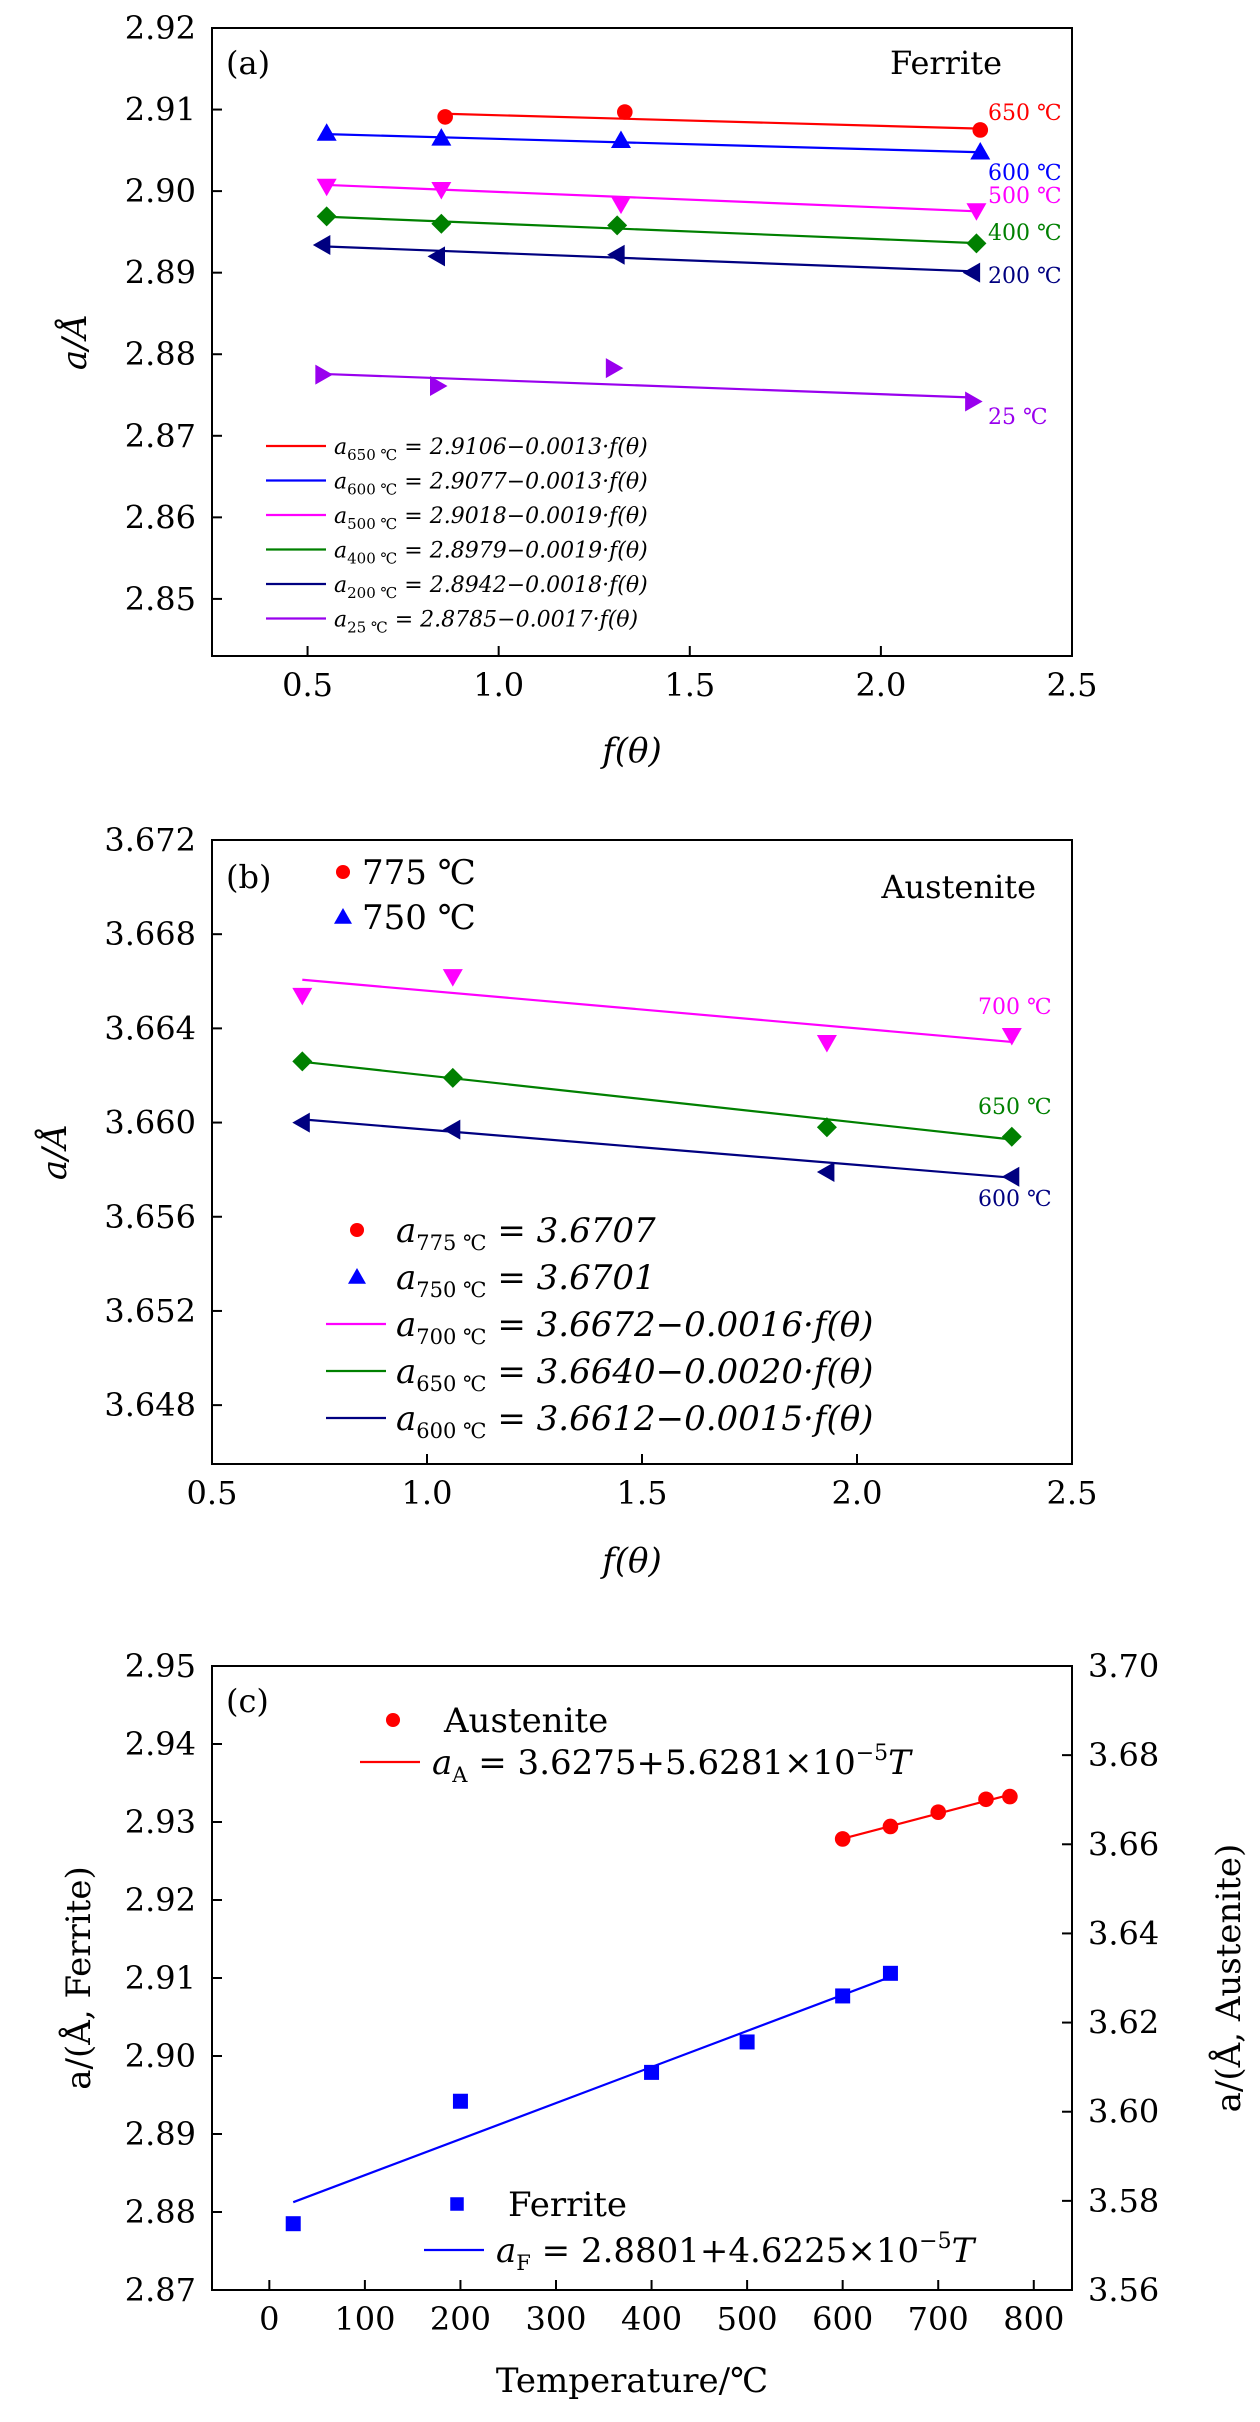  I want to click on x-tick-label-c: 200, so click(460, 2319).